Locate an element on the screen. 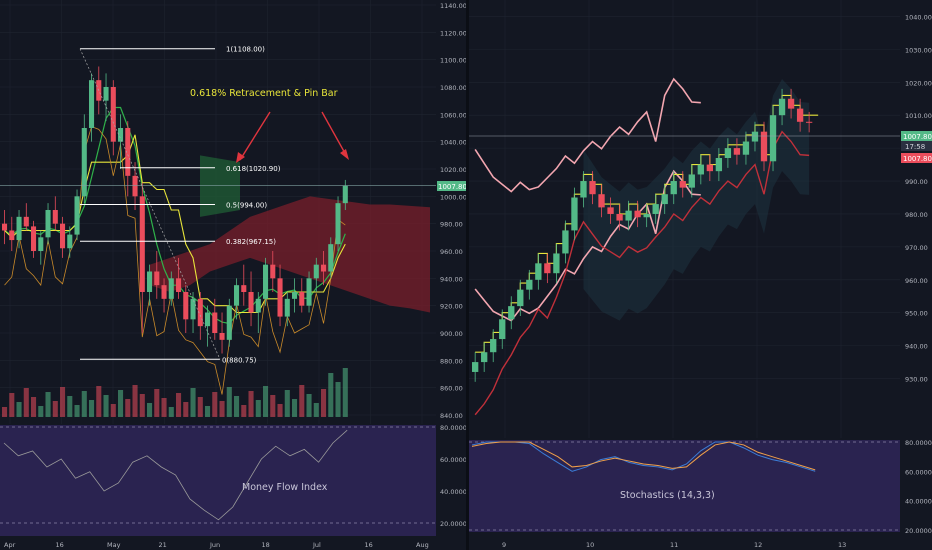 The width and height of the screenshot is (932, 550). mfi-tick-label: 20.0000 is located at coordinates (453, 524).